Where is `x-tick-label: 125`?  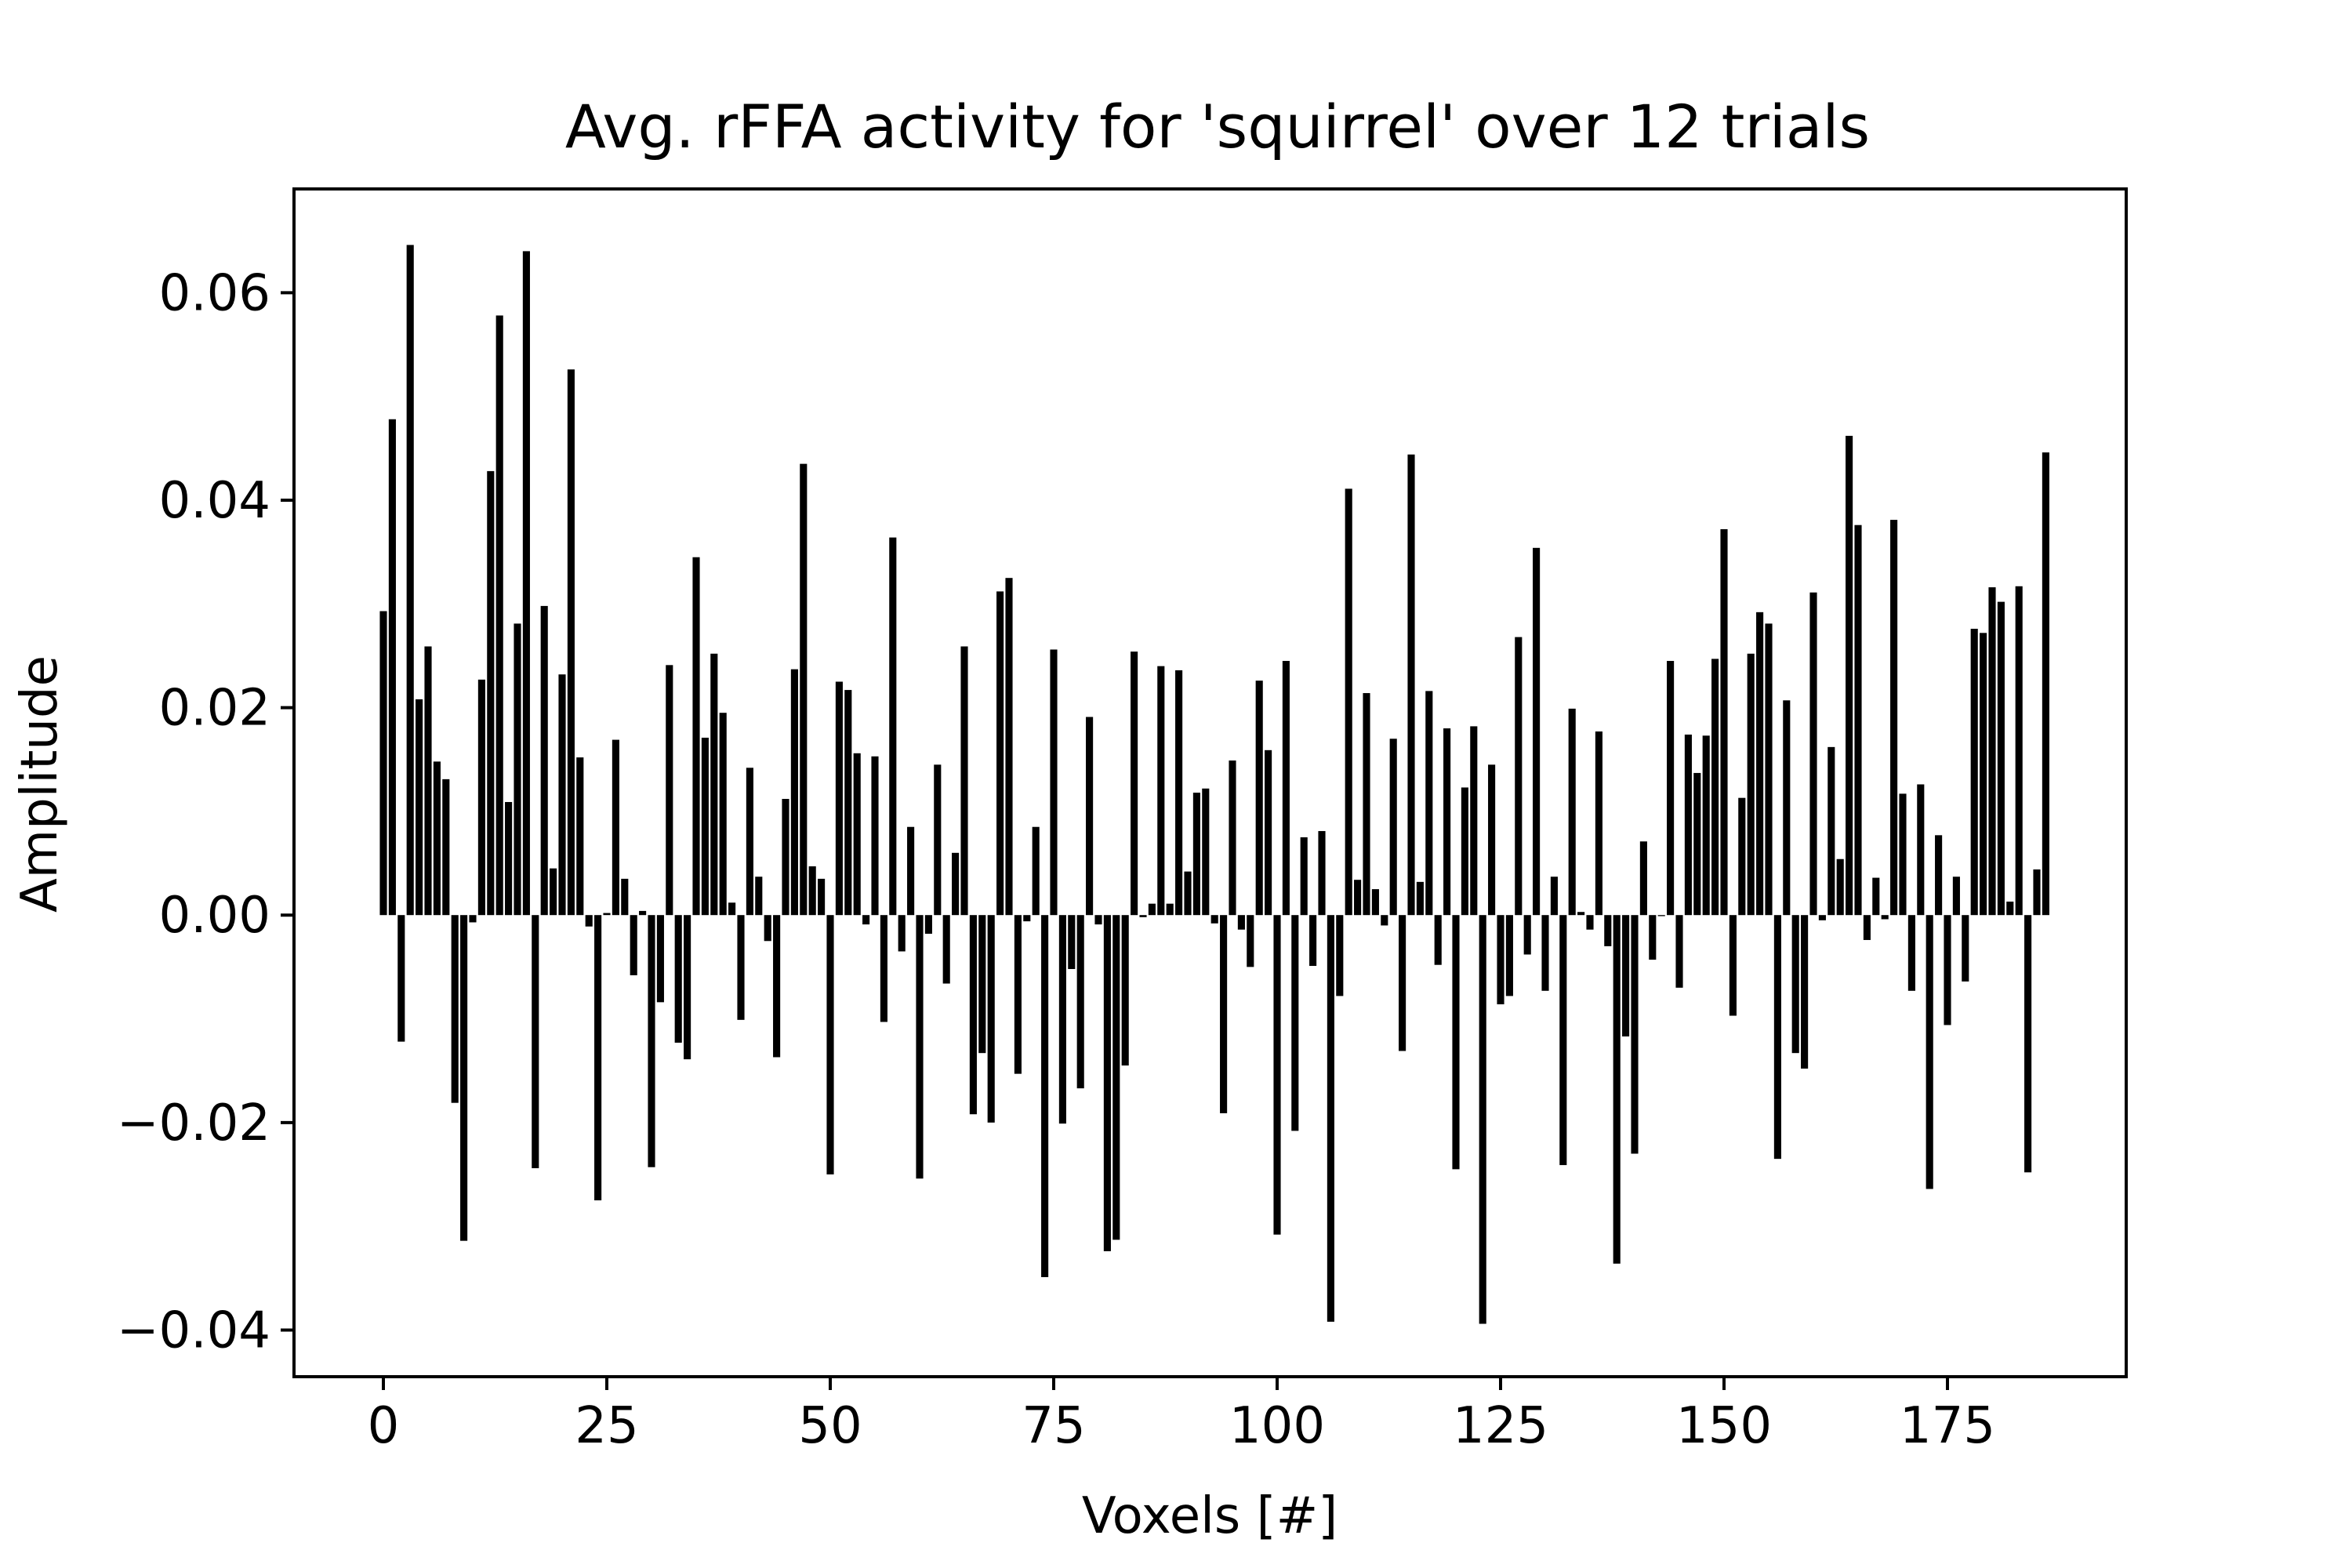
x-tick-label: 125 is located at coordinates (1500, 1426).